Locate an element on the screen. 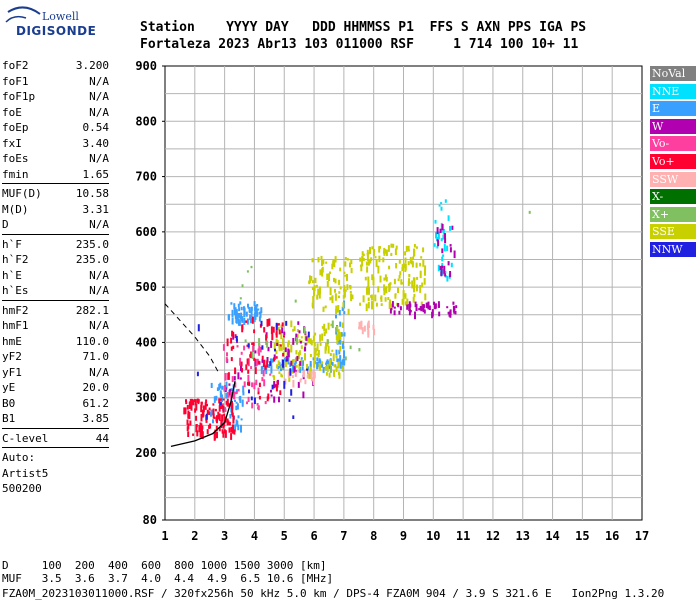 This screenshot has height=600, width=700. param-name: B0 is located at coordinates (9, 403).